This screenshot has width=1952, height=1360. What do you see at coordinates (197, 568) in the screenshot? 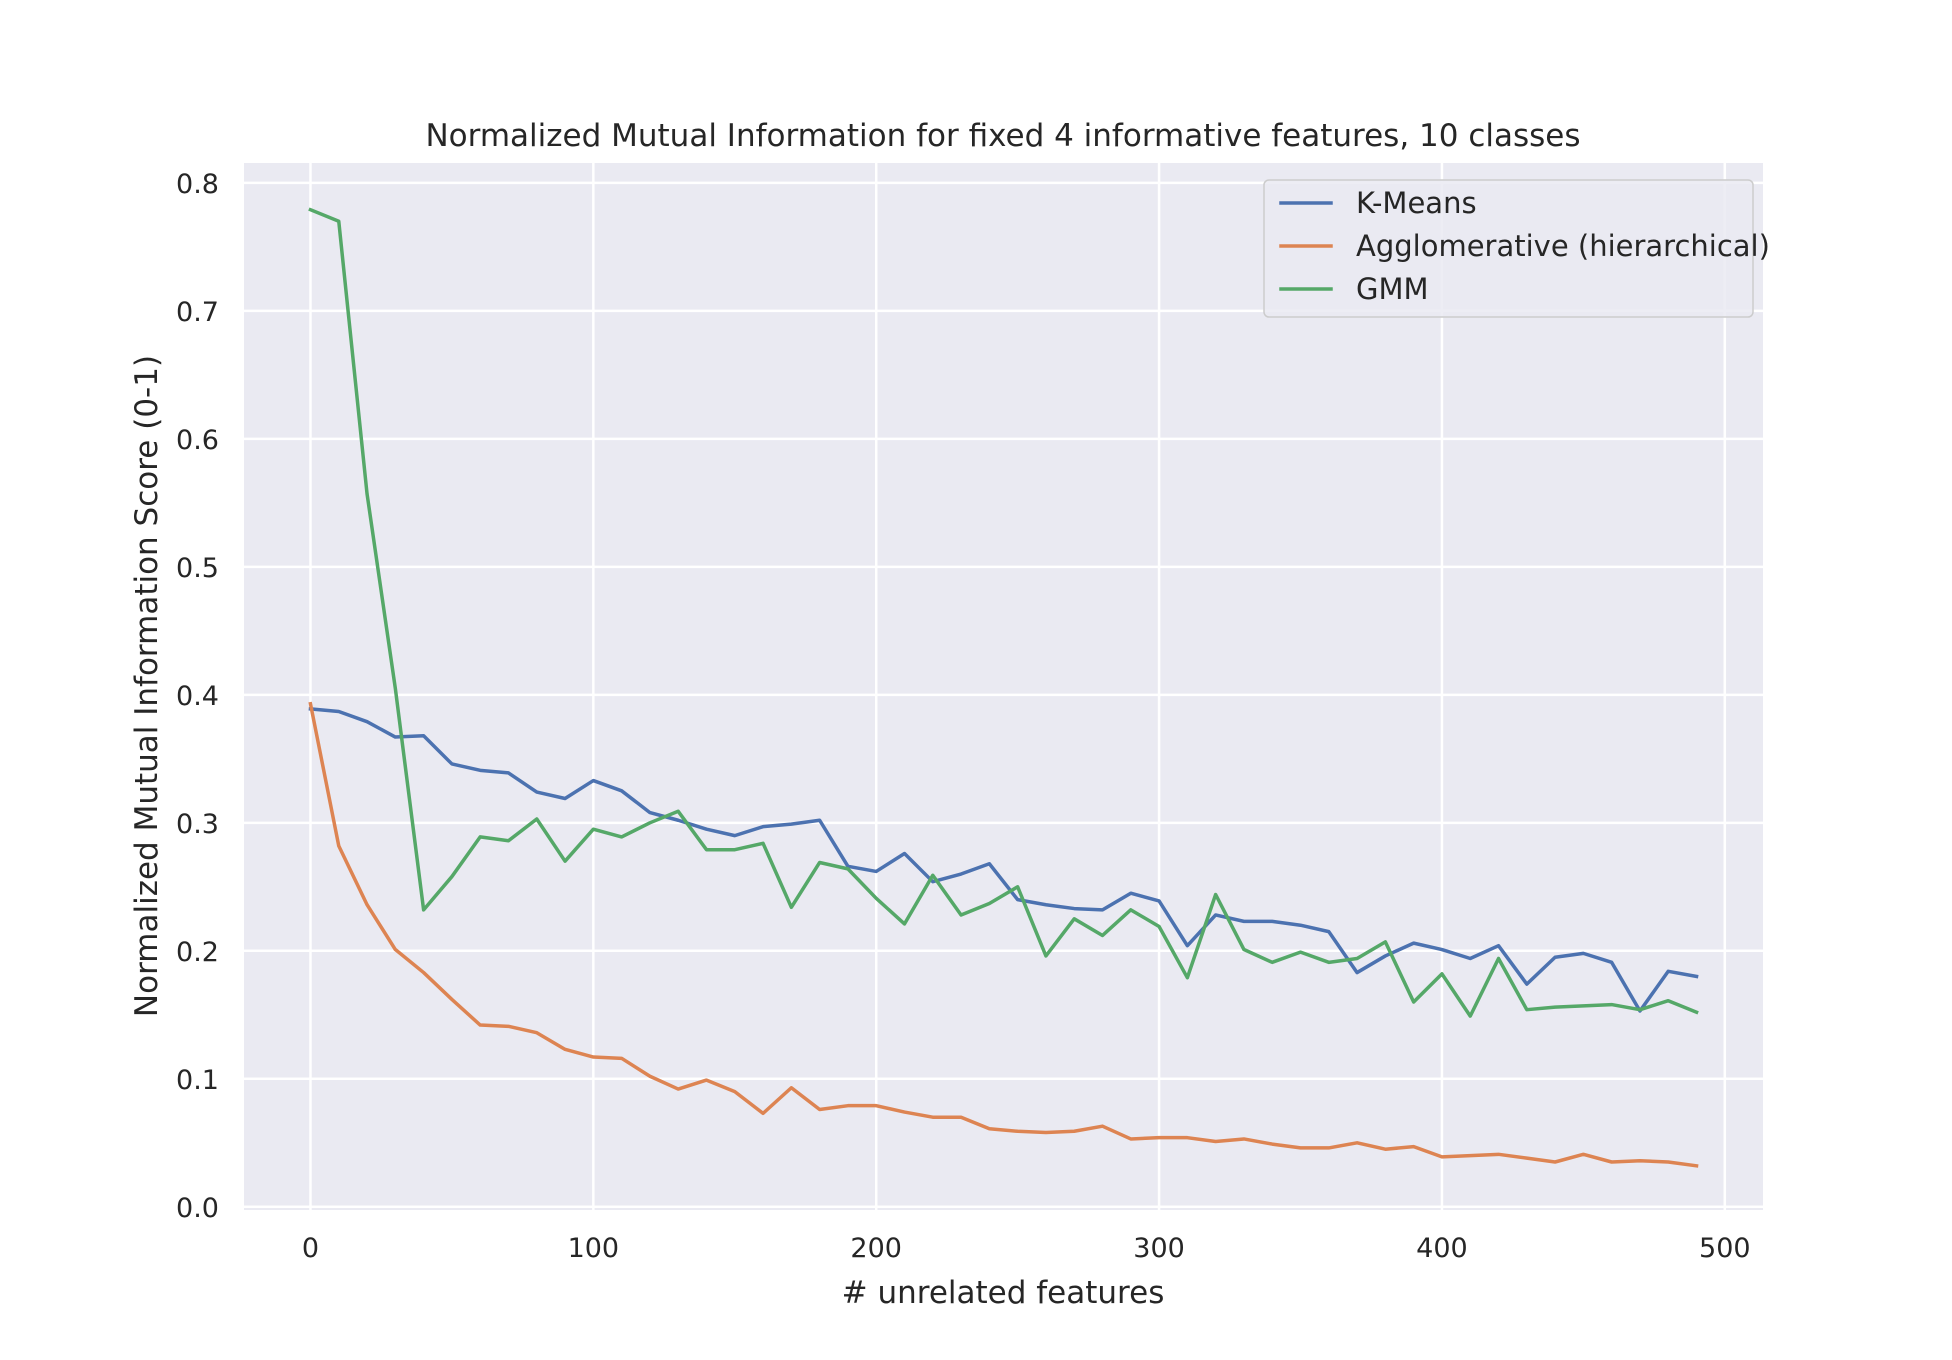
I see `y-tick-label: 0.5` at bounding box center [197, 568].